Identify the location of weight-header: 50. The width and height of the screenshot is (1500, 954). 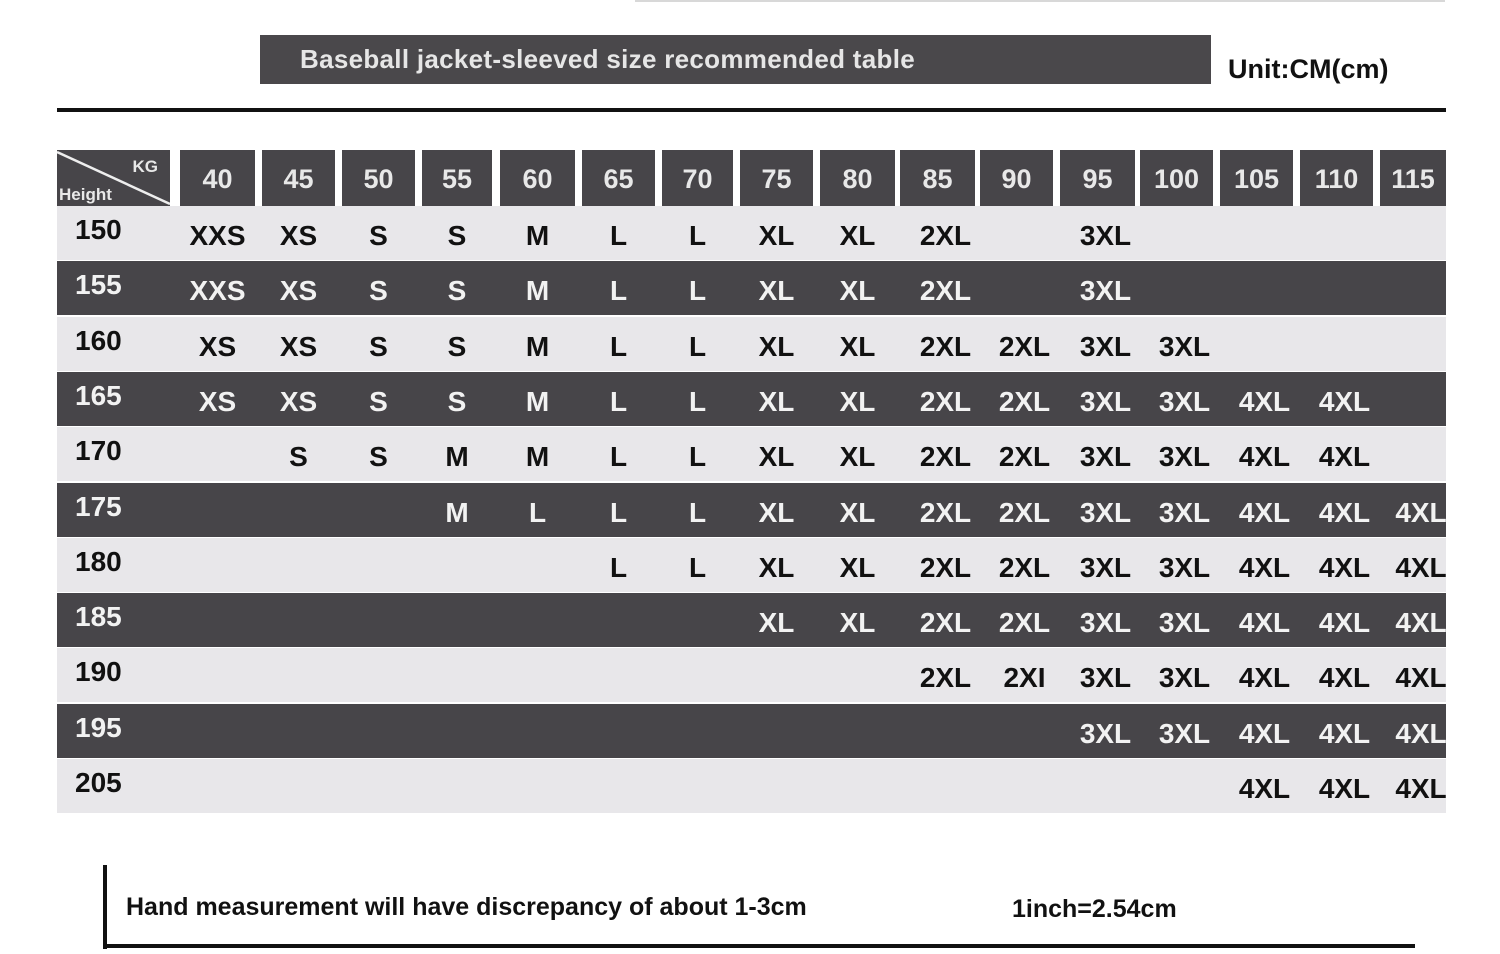
(378, 178).